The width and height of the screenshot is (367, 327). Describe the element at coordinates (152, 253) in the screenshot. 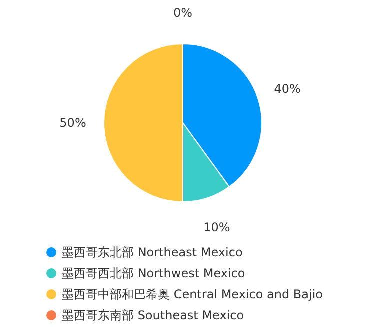

I see `legend-label: 墨西哥东北部 Northeast Mexico` at that location.